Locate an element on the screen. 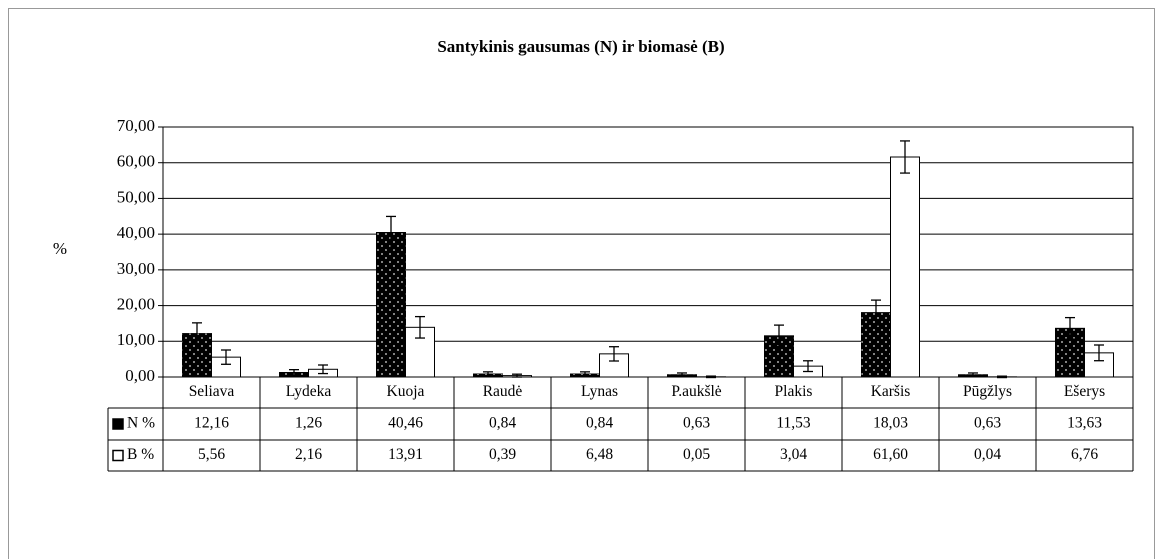 The image size is (1163, 559). y-tick-label: 60,00 is located at coordinates (136, 161).